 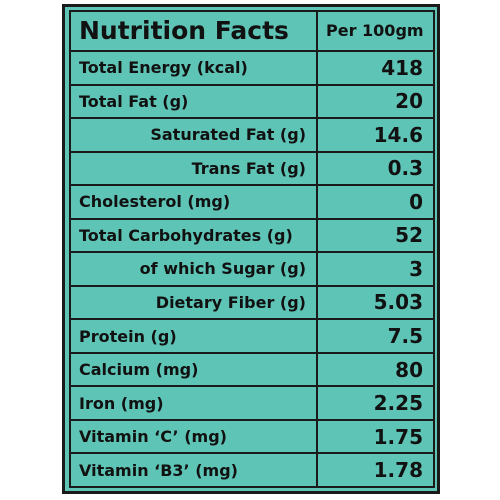 I want to click on row-label: Vitamin ‘C’ (mg), so click(x=193, y=436).